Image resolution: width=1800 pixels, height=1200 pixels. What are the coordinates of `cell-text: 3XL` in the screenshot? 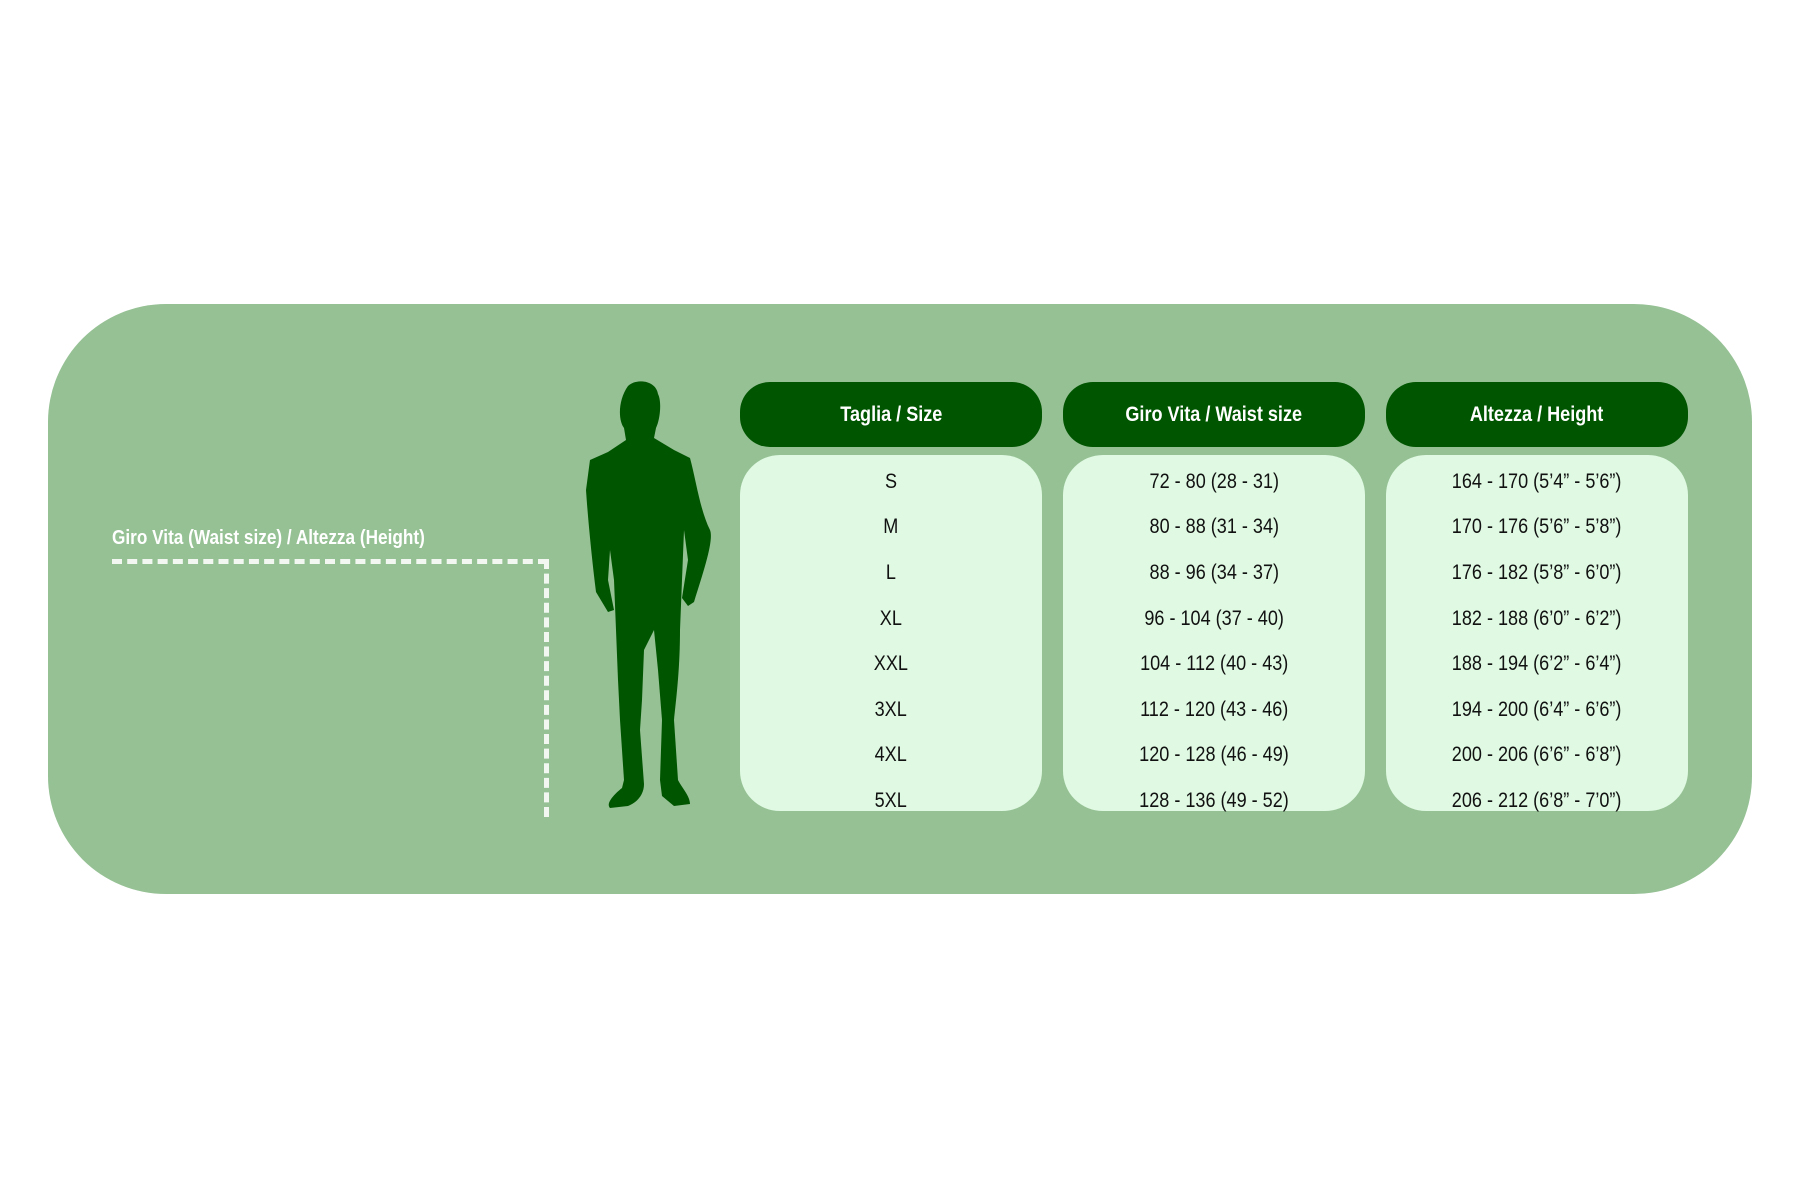 It's located at (891, 709).